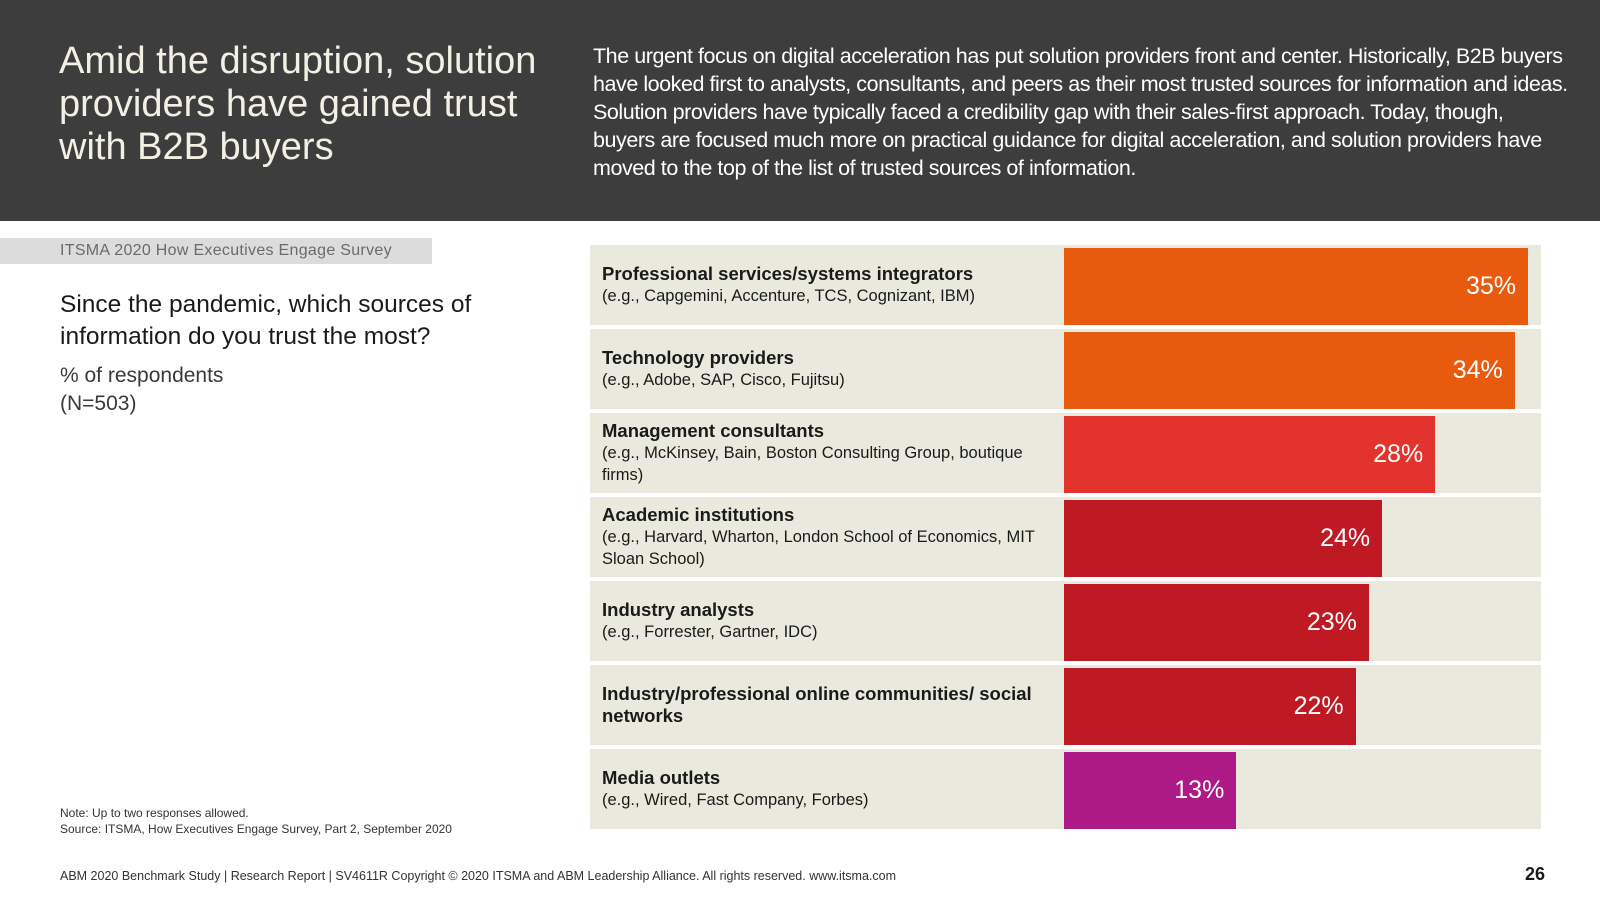  I want to click on category-name: Management consultants, so click(713, 430).